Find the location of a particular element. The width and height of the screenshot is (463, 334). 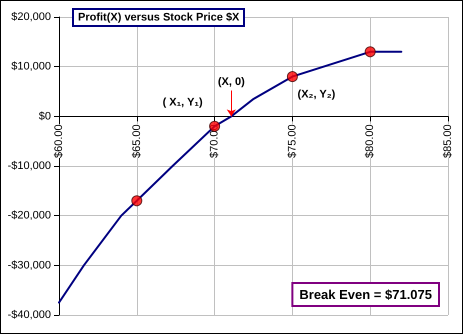

x-tick-label: $65.00 is located at coordinates (136, 141).